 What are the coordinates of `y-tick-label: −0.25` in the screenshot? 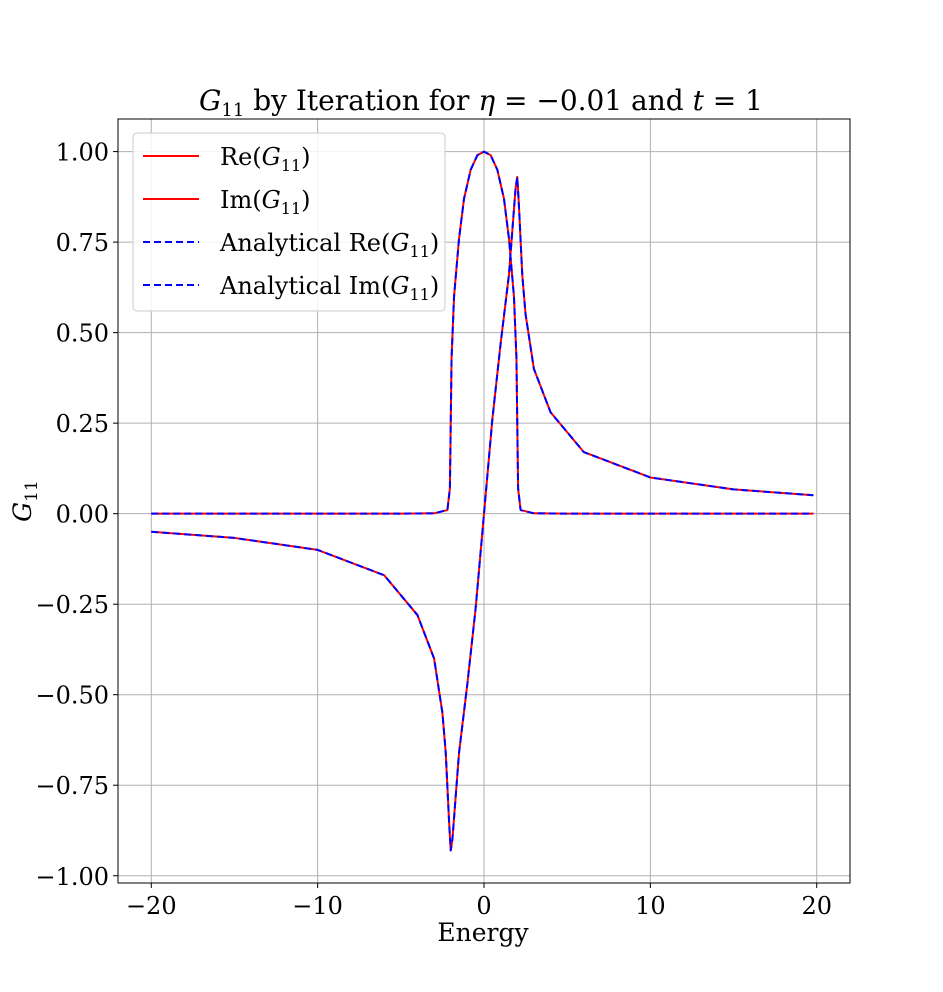 It's located at (72, 605).